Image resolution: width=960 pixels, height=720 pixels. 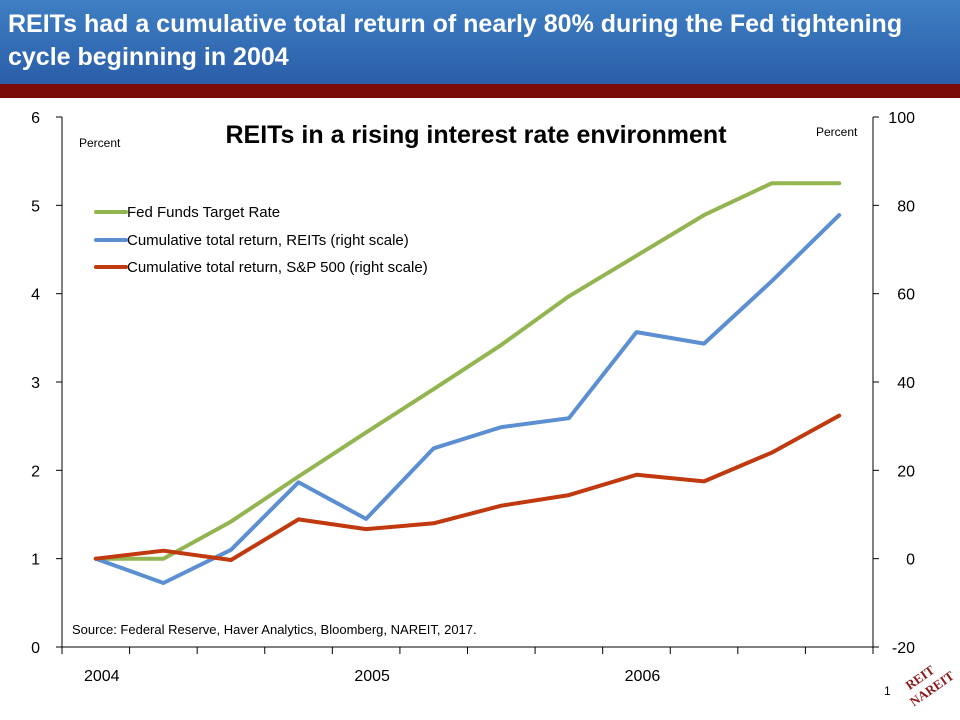 I want to click on x-tick-label: 2004, so click(x=102, y=676).